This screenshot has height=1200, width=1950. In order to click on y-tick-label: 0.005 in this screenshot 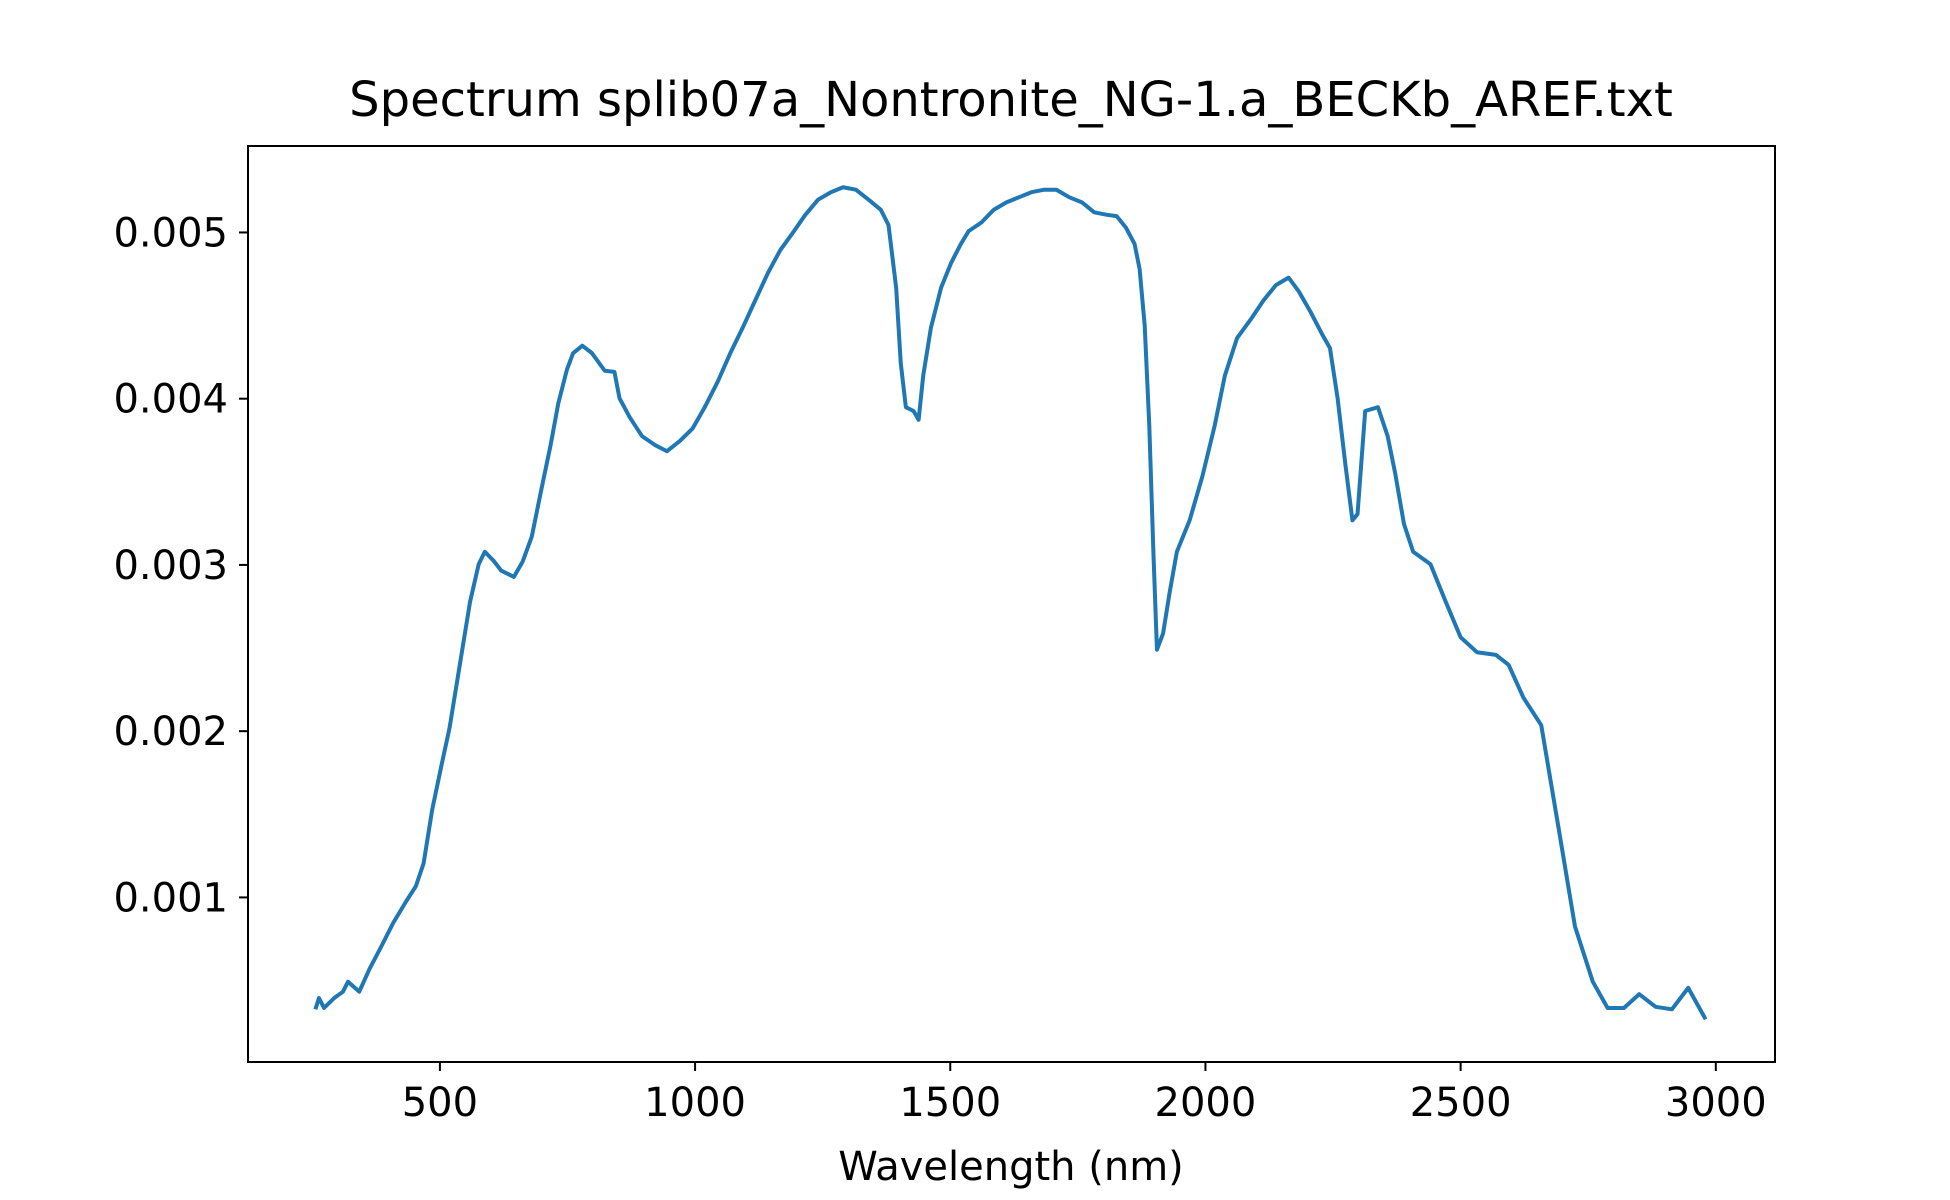, I will do `click(170, 233)`.